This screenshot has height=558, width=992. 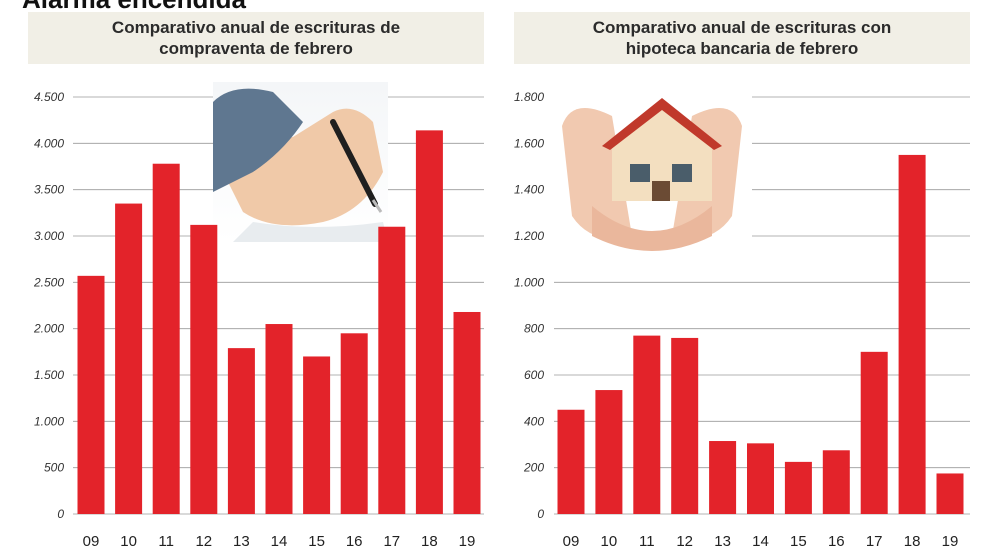 I want to click on y-tick-label: 1.400, so click(x=529, y=190).